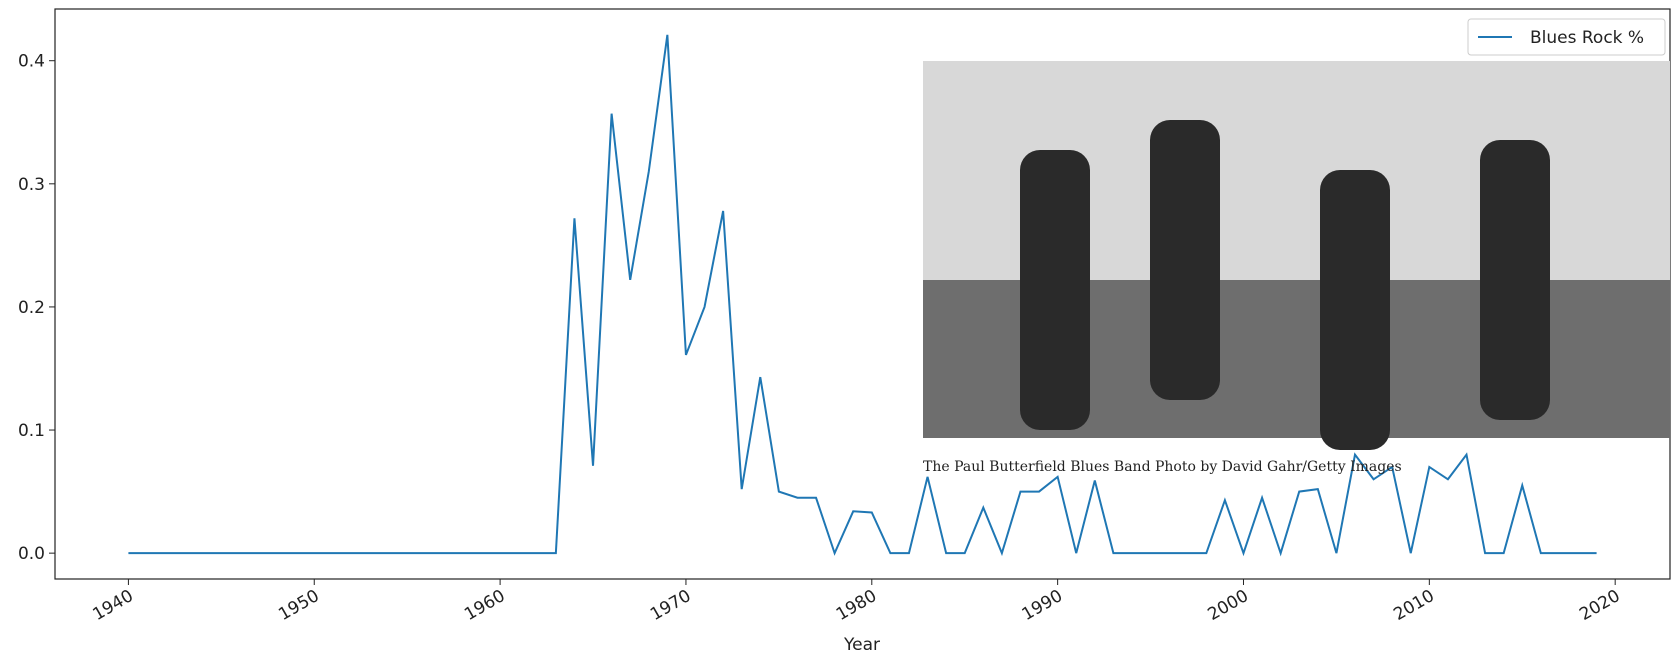  What do you see at coordinates (1413, 605) in the screenshot?
I see `x-tick-label: 2010` at bounding box center [1413, 605].